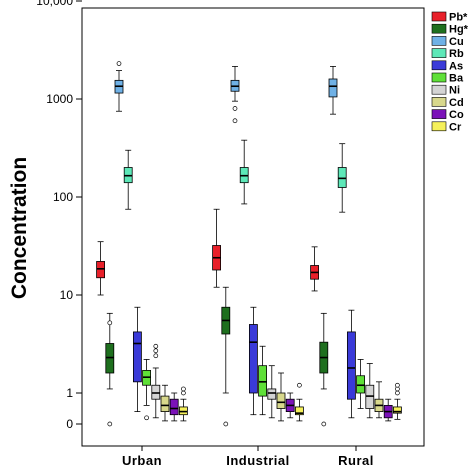 The width and height of the screenshot is (474, 466). I want to click on box-Cd-industrial, so click(281, 397).